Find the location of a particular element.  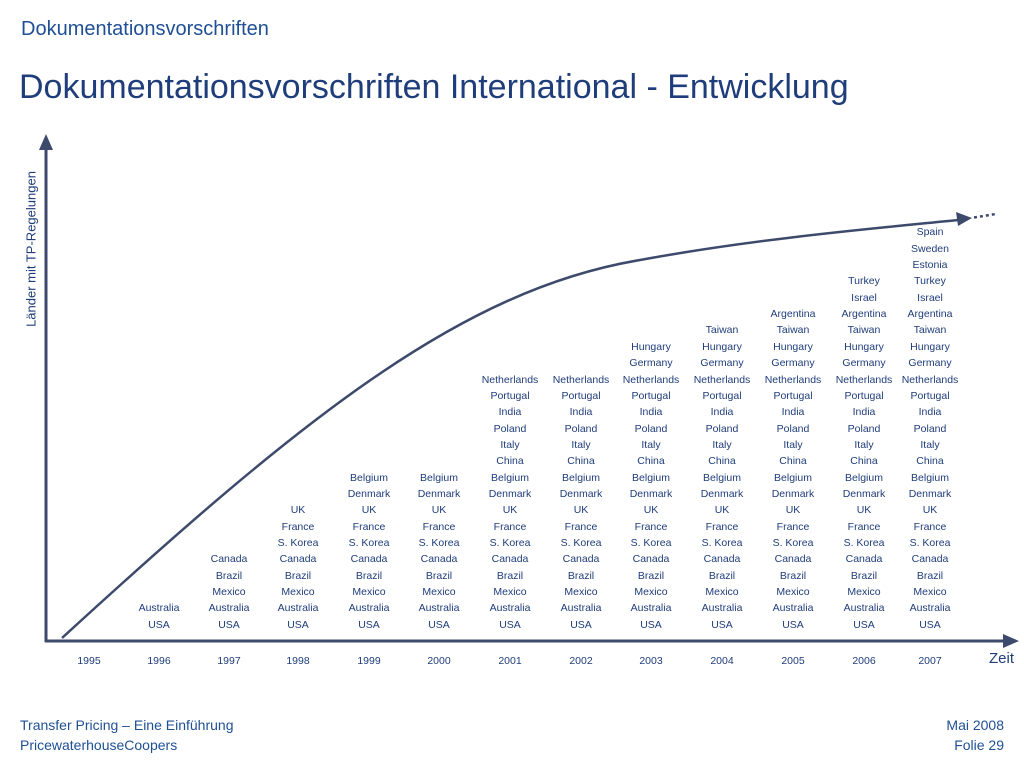

x-axis-label: Zeit is located at coordinates (1002, 658).